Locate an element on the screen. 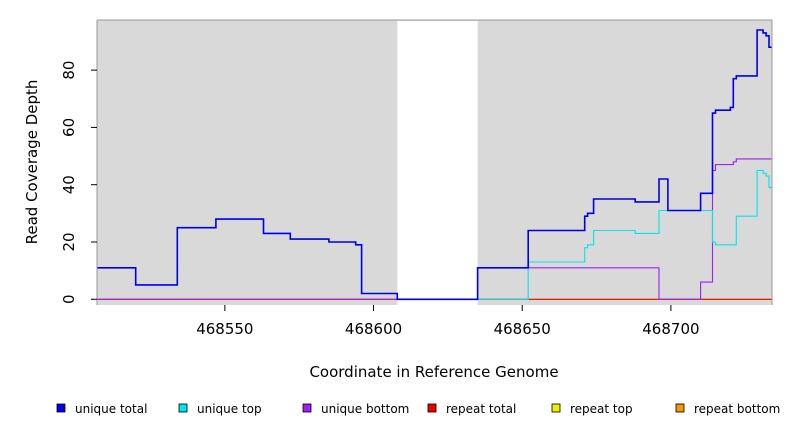 The image size is (792, 436). y-tick-label: 20 is located at coordinates (69, 241).